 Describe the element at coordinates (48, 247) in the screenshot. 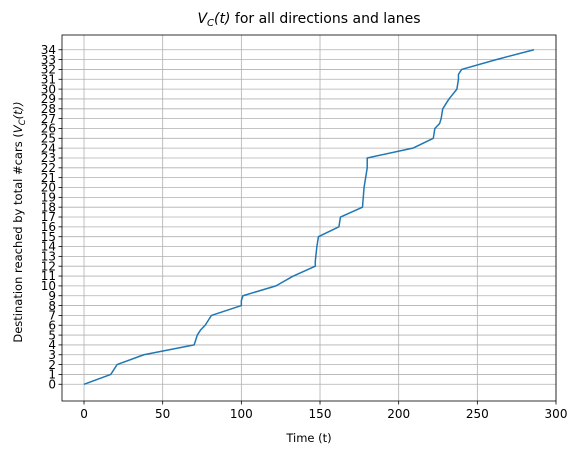

I see `y-tick-label: 14` at that location.